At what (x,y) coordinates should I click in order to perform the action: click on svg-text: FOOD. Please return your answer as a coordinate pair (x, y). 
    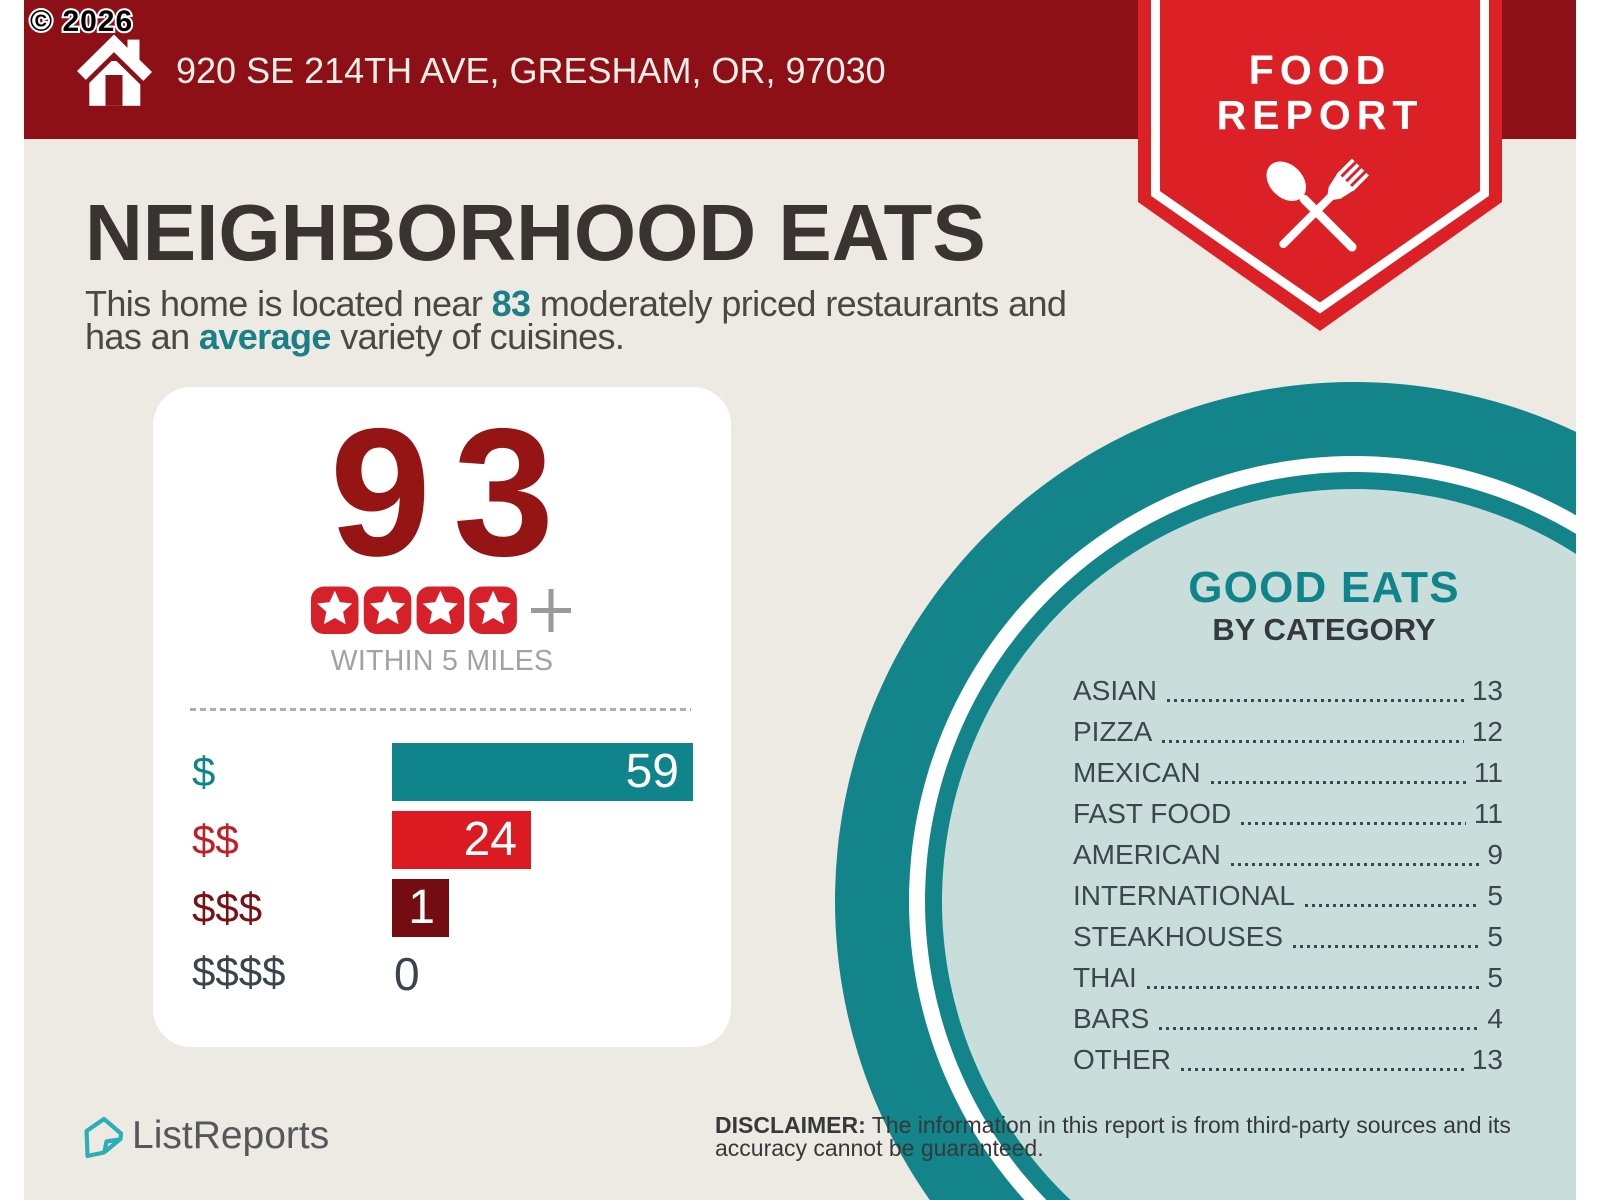
    Looking at the image, I should click on (1320, 70).